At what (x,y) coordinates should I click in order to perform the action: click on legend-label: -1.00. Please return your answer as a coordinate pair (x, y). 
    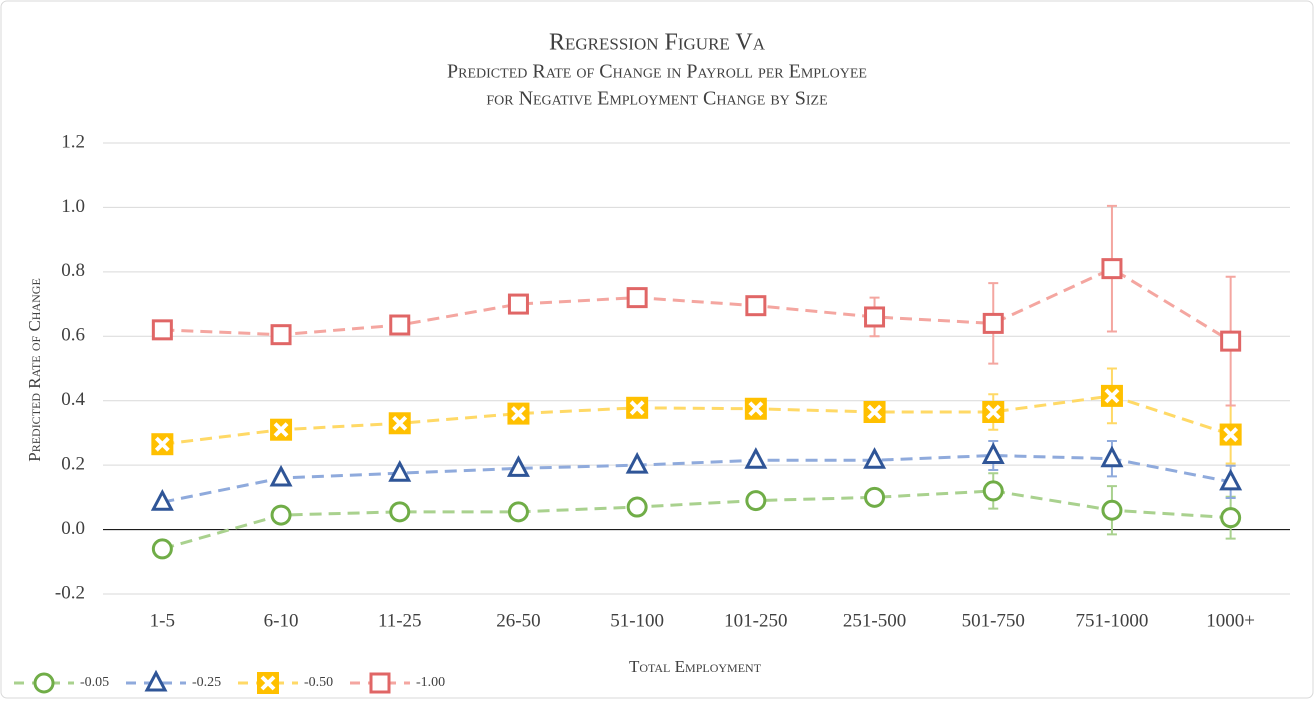
    Looking at the image, I should click on (430, 682).